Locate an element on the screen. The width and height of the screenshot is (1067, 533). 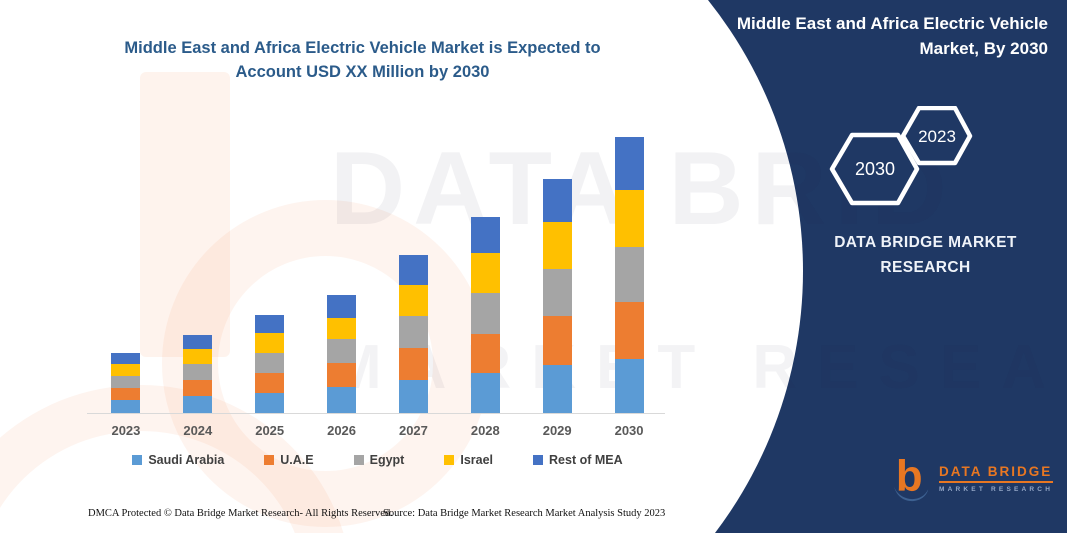
hexagon-2023-label: 2023 is located at coordinates (937, 136).